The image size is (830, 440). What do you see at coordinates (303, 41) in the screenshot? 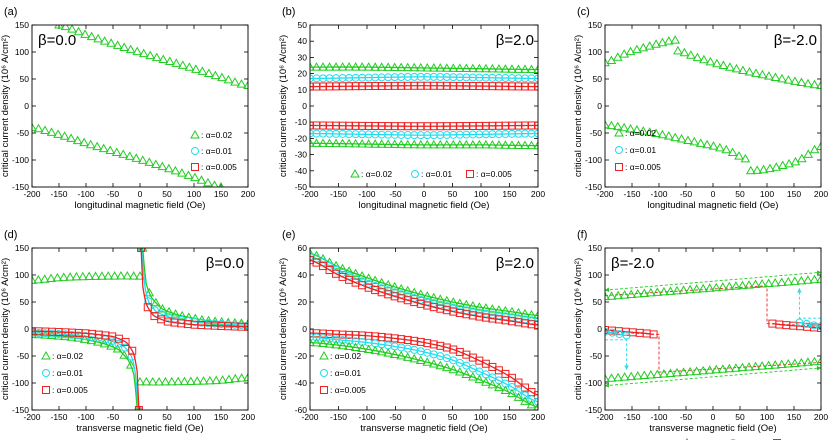
I see `y-tick-label: 40` at bounding box center [303, 41].